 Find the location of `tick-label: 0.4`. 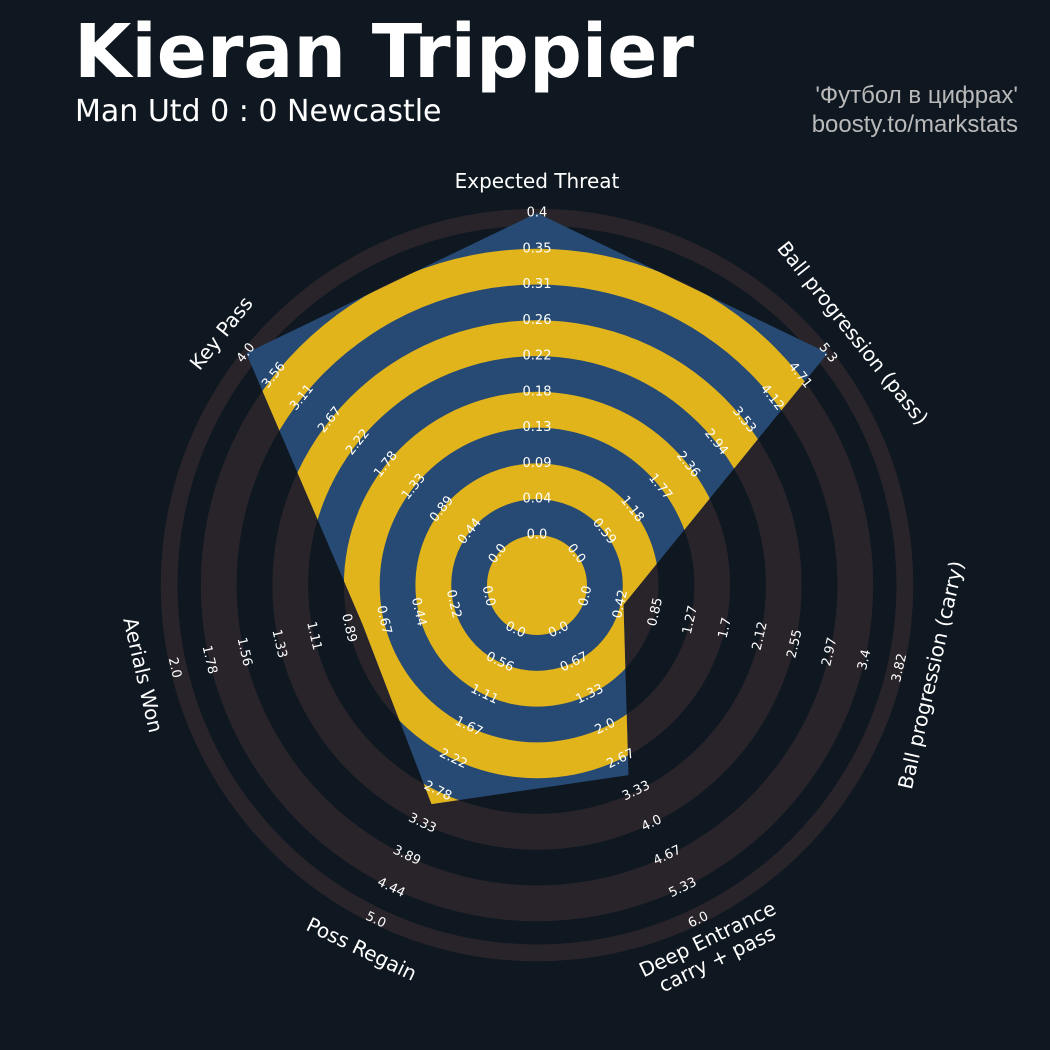

tick-label: 0.4 is located at coordinates (537, 213).